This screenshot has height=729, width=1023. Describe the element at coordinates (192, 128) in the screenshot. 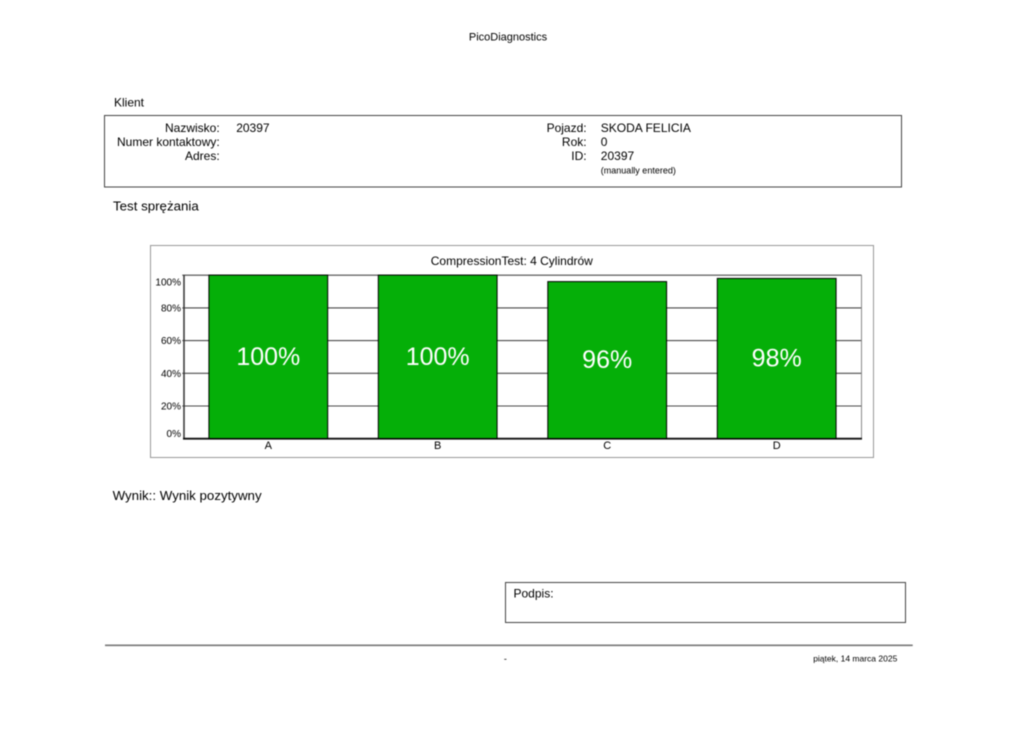

I see `svg-text: Nazwisko:` at that location.